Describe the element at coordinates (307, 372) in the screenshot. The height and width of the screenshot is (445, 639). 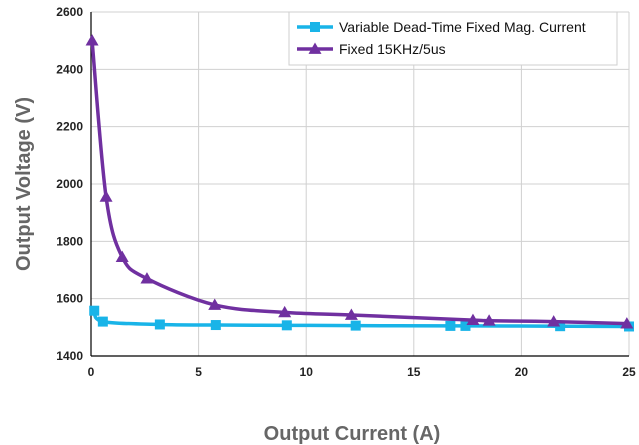
I see `x-tick-label: 10` at that location.